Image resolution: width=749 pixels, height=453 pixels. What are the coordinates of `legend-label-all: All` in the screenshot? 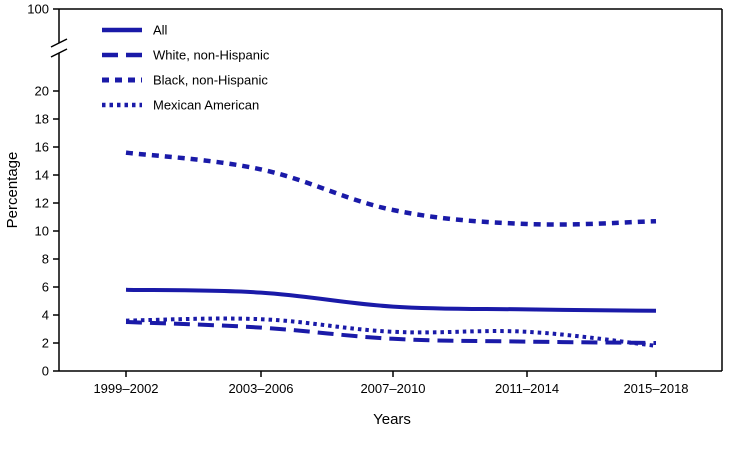 It's located at (160, 30).